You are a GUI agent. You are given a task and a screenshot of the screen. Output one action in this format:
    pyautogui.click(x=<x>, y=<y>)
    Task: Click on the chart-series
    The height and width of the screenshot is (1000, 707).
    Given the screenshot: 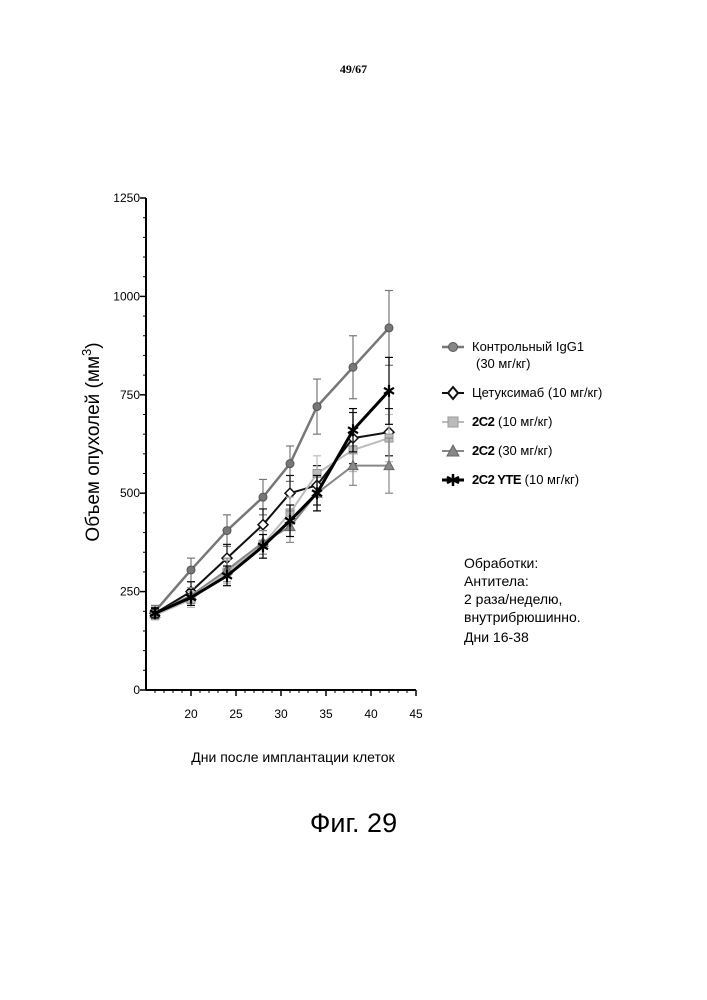 What is the action you would take?
    pyautogui.click(x=272, y=455)
    